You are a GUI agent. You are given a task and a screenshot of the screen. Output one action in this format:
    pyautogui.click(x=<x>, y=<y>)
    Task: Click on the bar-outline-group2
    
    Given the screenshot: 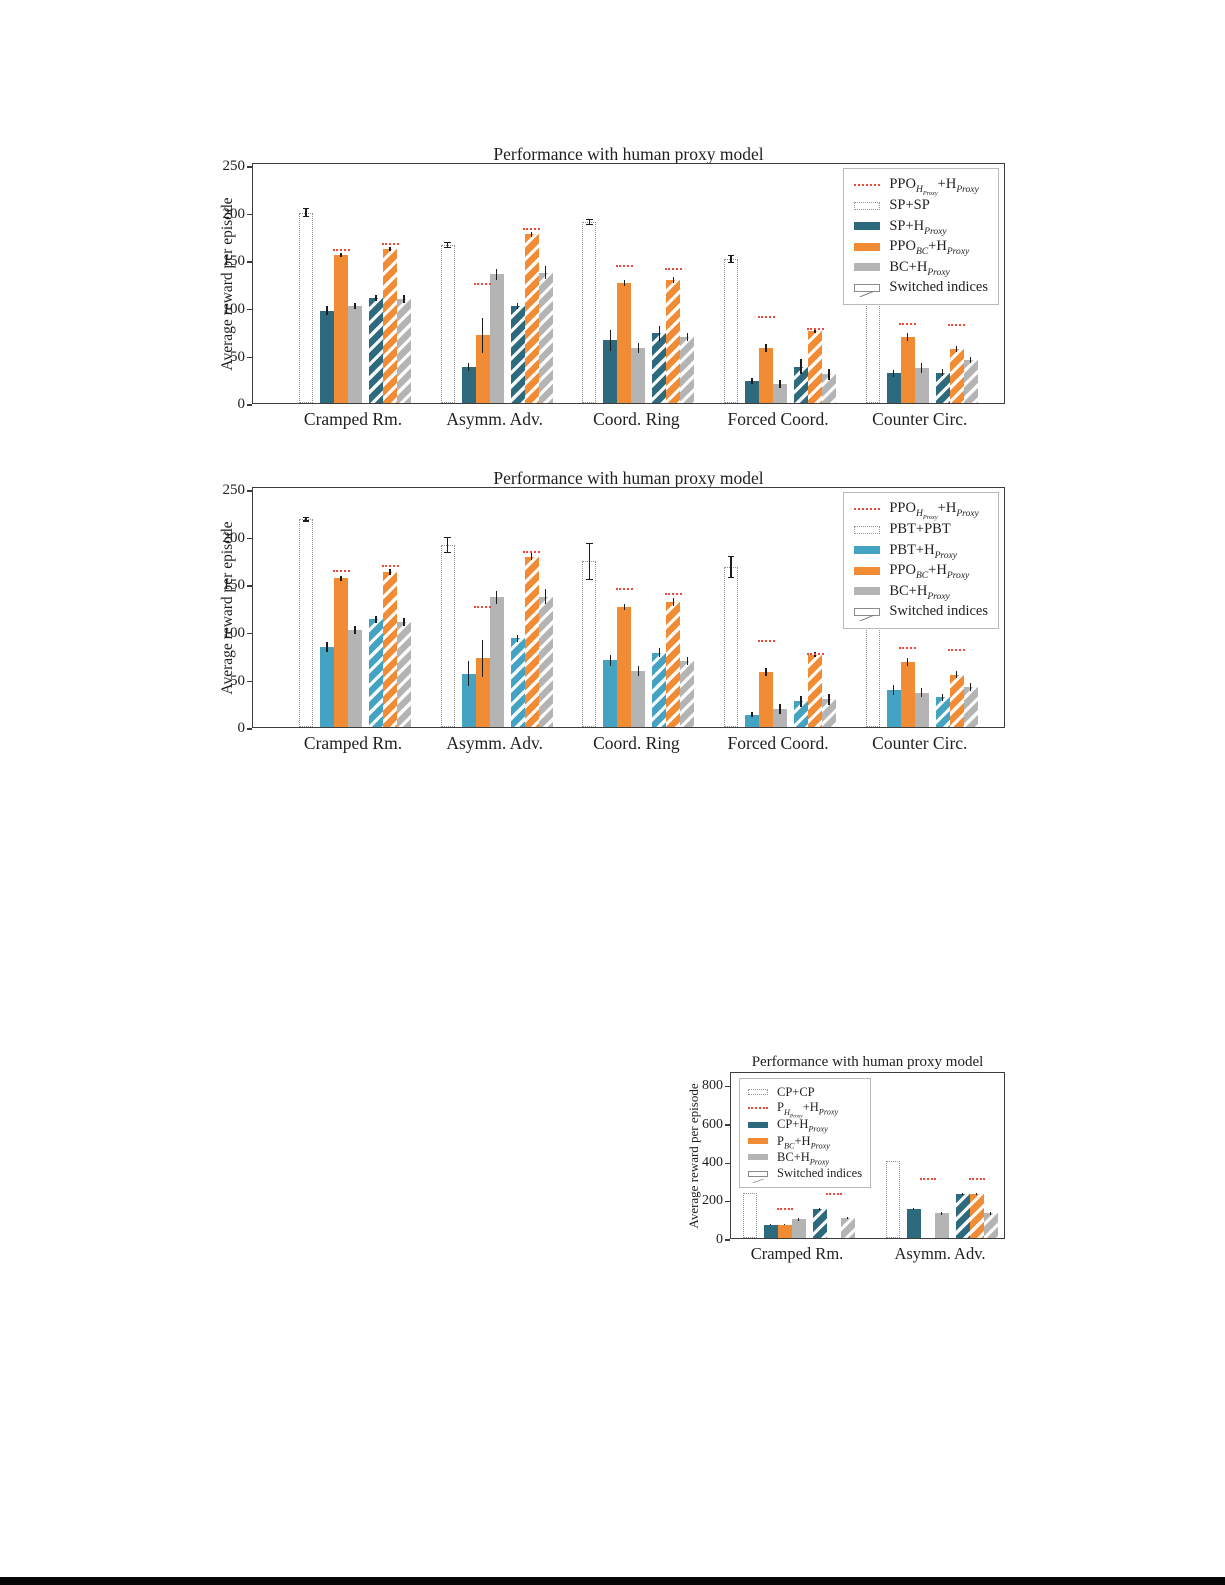 What is the action you would take?
    pyautogui.click(x=589, y=644)
    